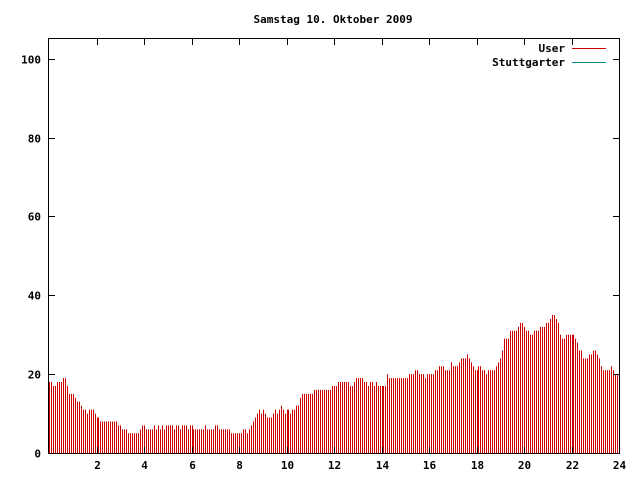 The width and height of the screenshot is (640, 480). What do you see at coordinates (144, 465) in the screenshot?
I see `x-tick-label: 4` at bounding box center [144, 465].